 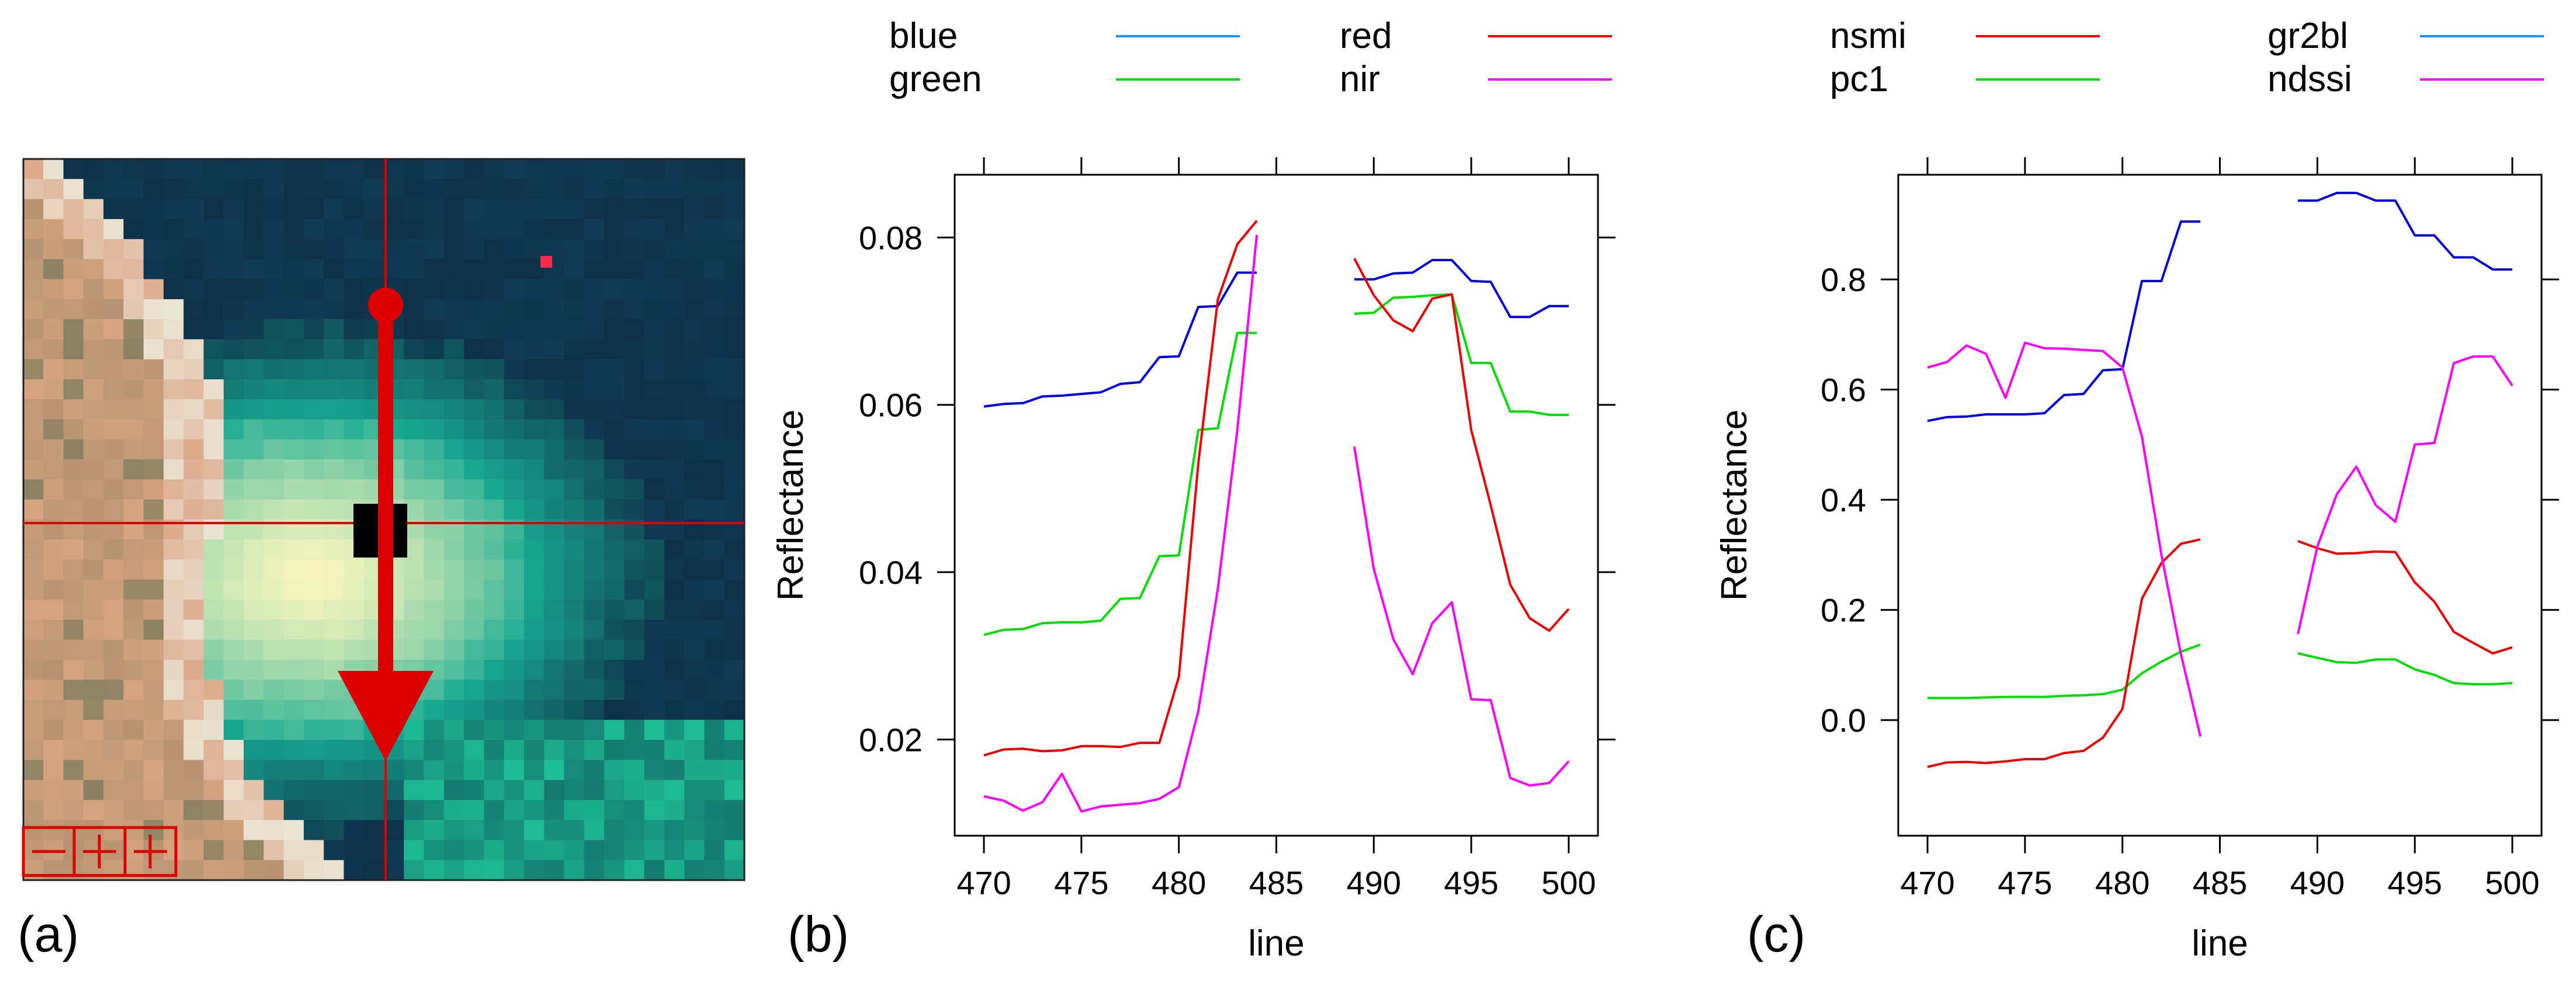 What do you see at coordinates (1120, 523) in the screenshot?
I see `series-line-nir` at bounding box center [1120, 523].